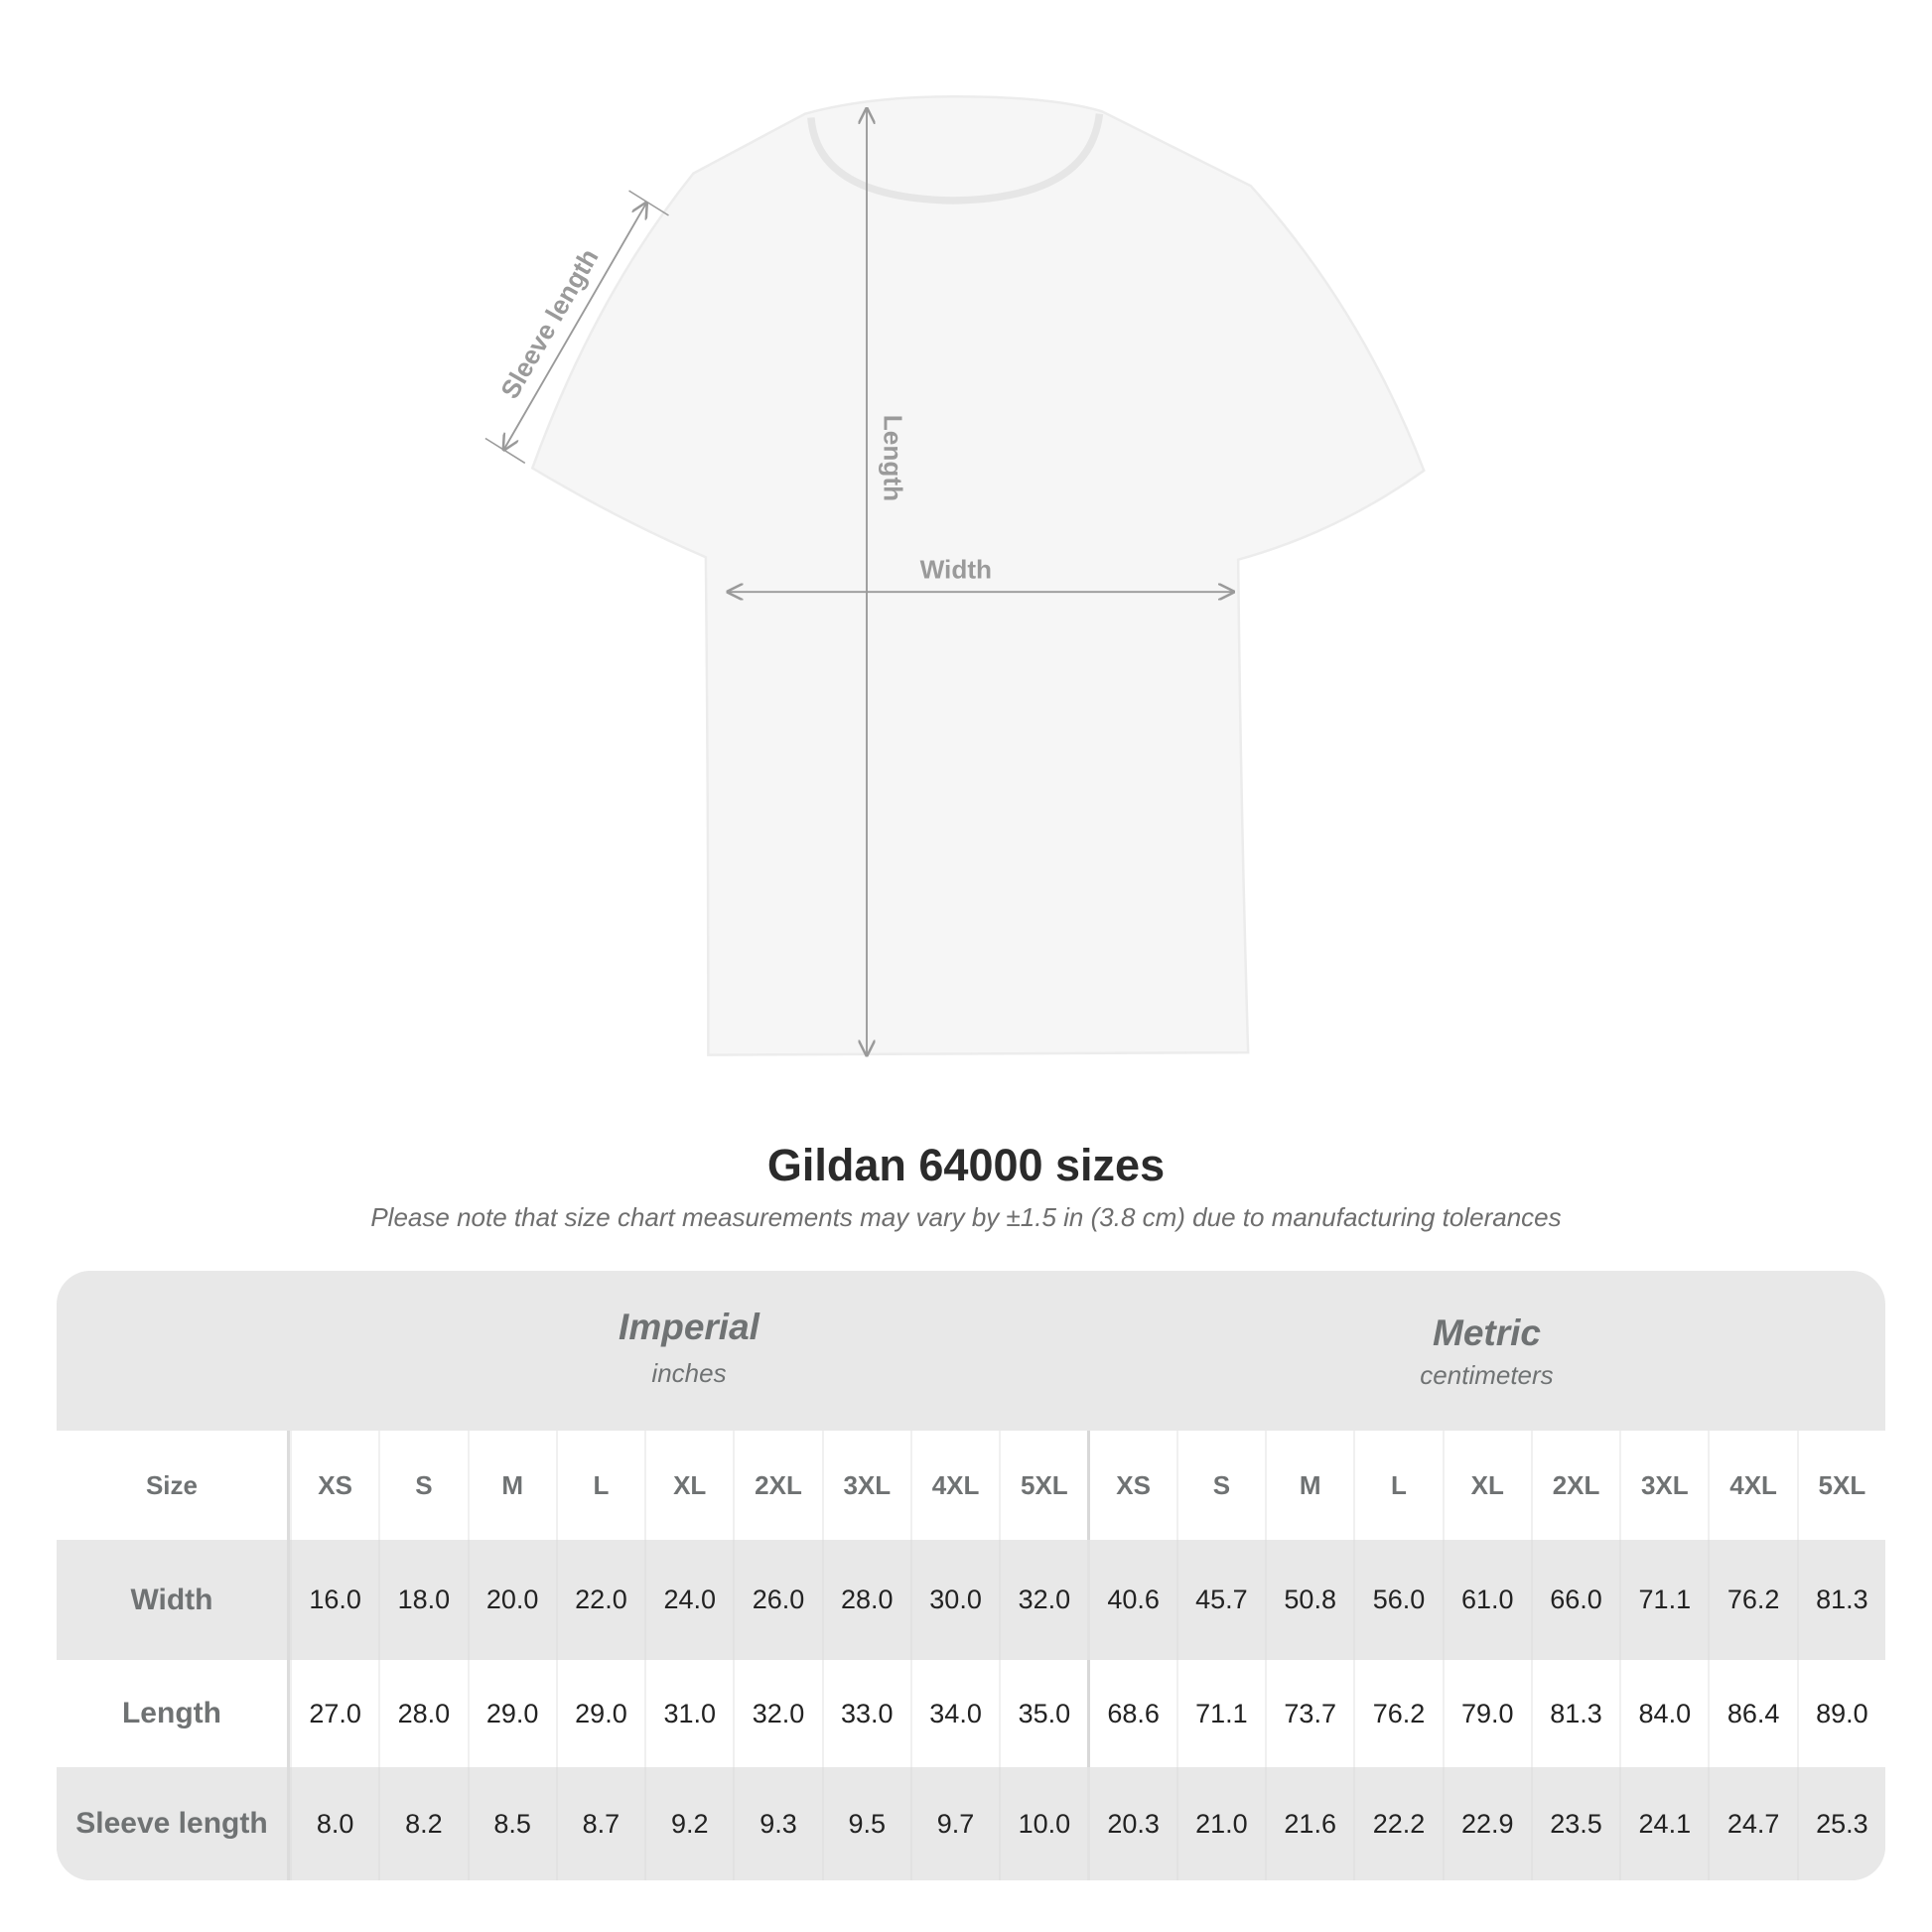 Image resolution: width=1932 pixels, height=1932 pixels. What do you see at coordinates (954, 1714) in the screenshot?
I see `measurement-cell: 34.0` at bounding box center [954, 1714].